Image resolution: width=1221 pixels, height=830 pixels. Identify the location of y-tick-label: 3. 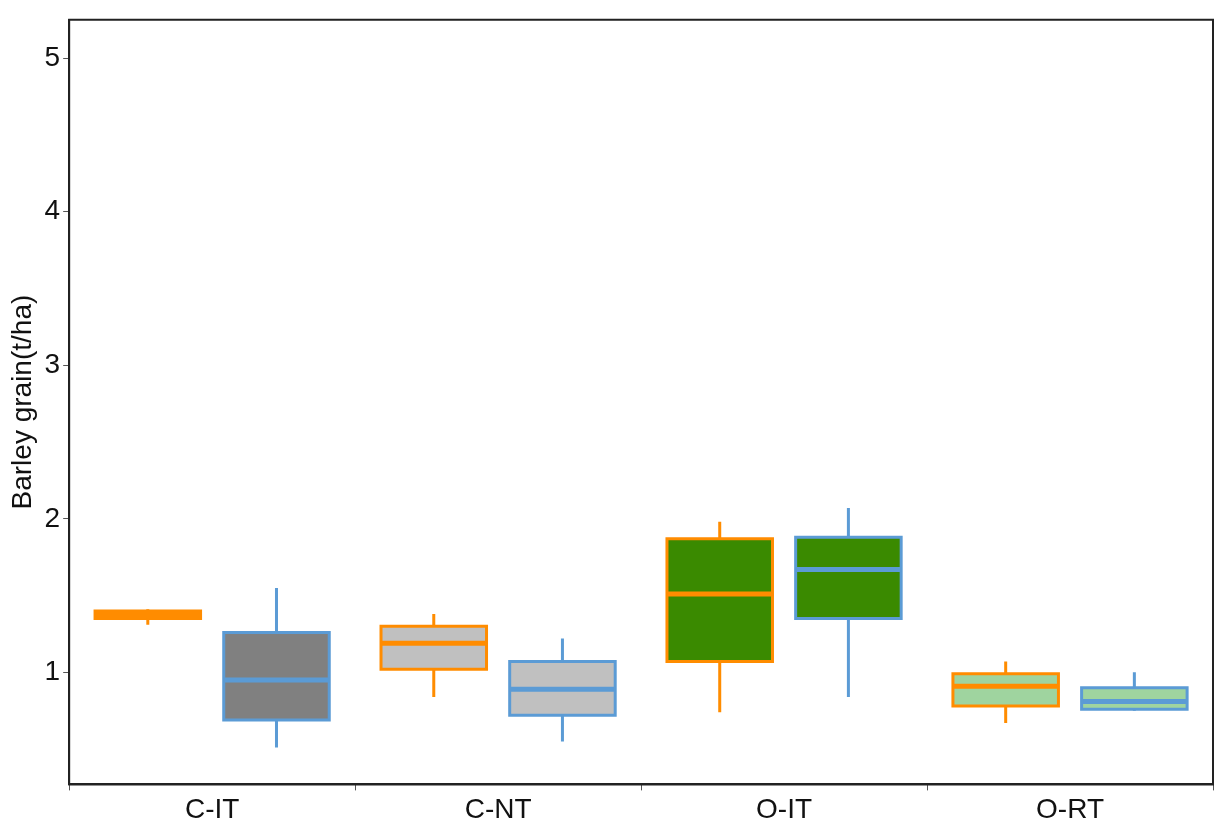
(52, 363).